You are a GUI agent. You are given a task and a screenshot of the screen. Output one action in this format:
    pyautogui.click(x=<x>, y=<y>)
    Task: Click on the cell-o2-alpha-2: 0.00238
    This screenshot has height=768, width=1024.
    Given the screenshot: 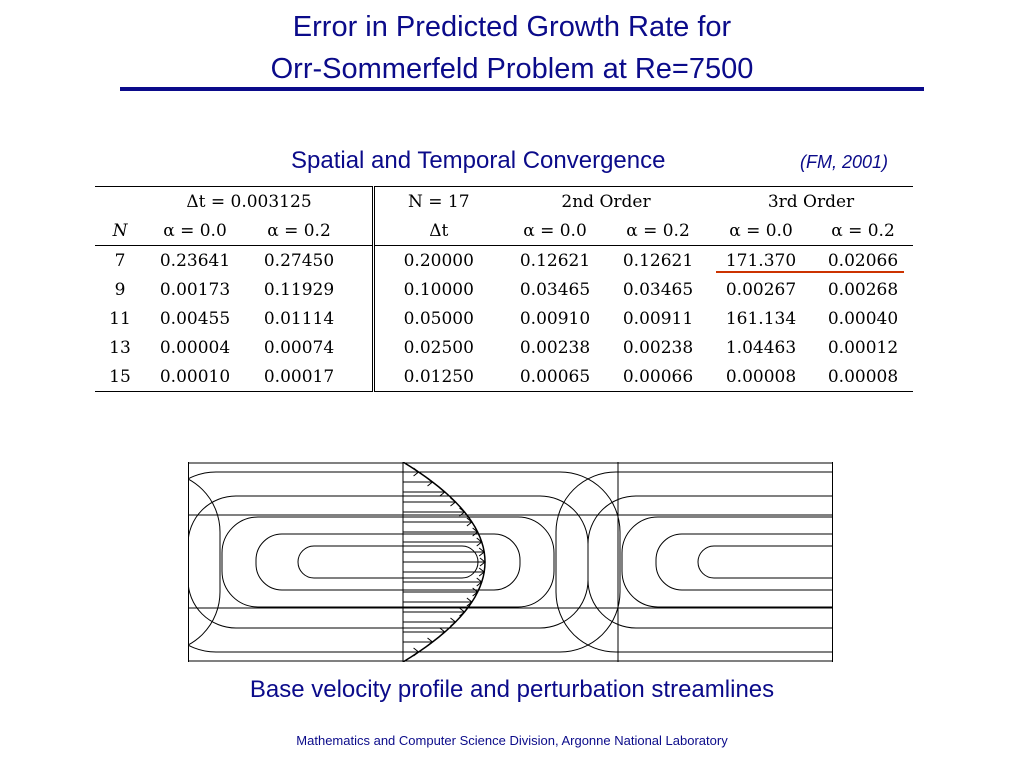 What is the action you would take?
    pyautogui.click(x=658, y=347)
    